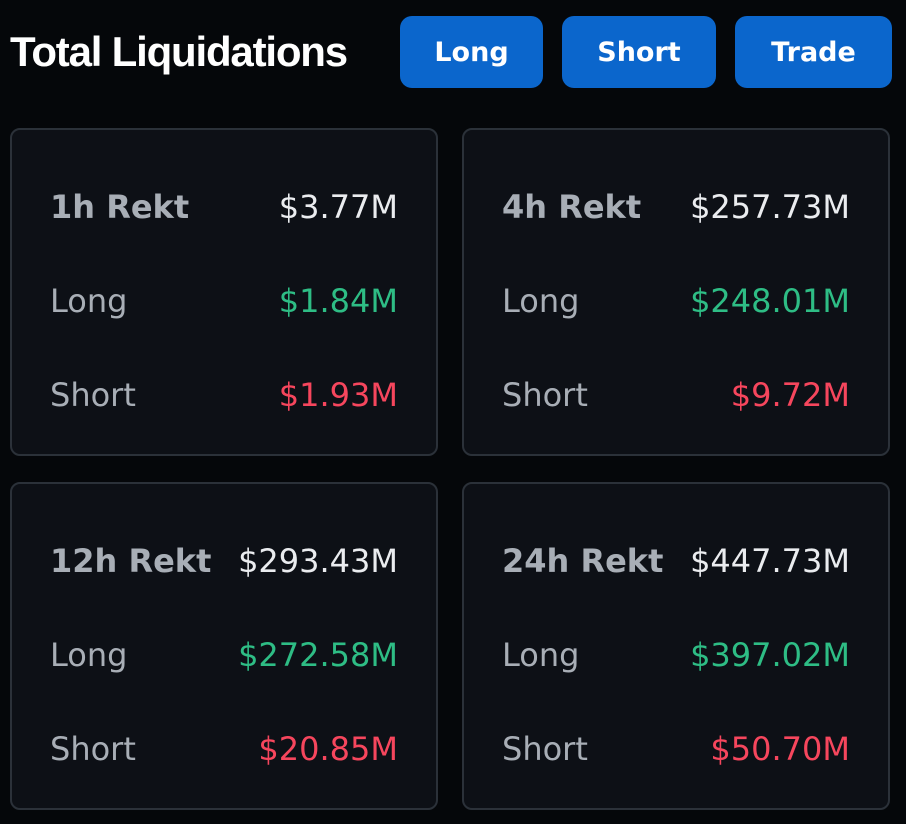  Describe the element at coordinates (224, 749) in the screenshot. I see `short-row: Short $20.85M` at that location.